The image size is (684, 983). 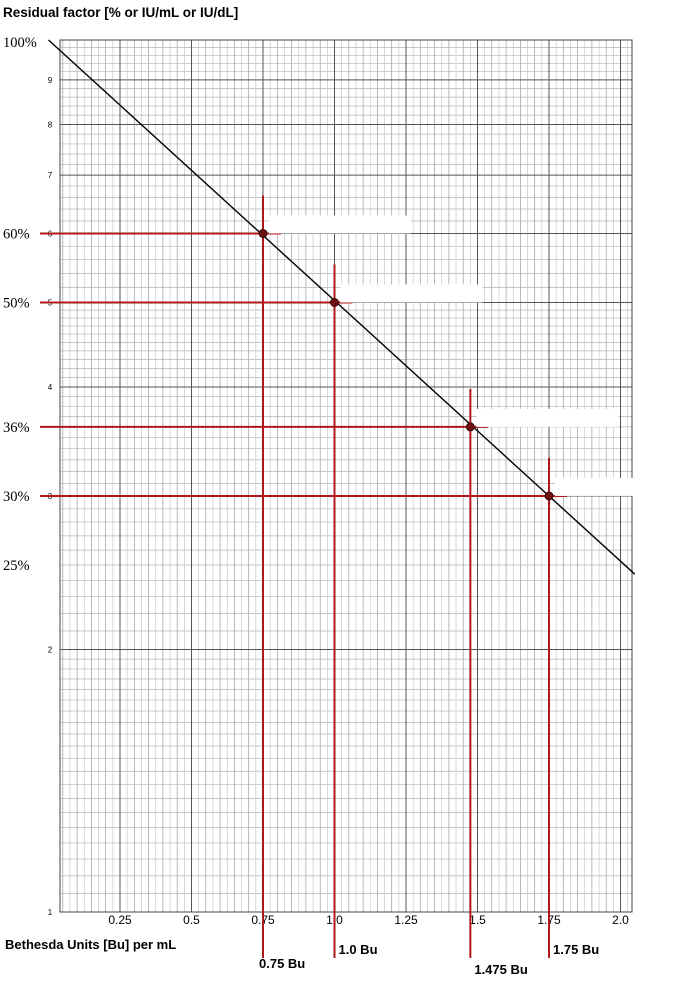 What do you see at coordinates (50, 80) in the screenshot?
I see `y-tick-label: 9` at bounding box center [50, 80].